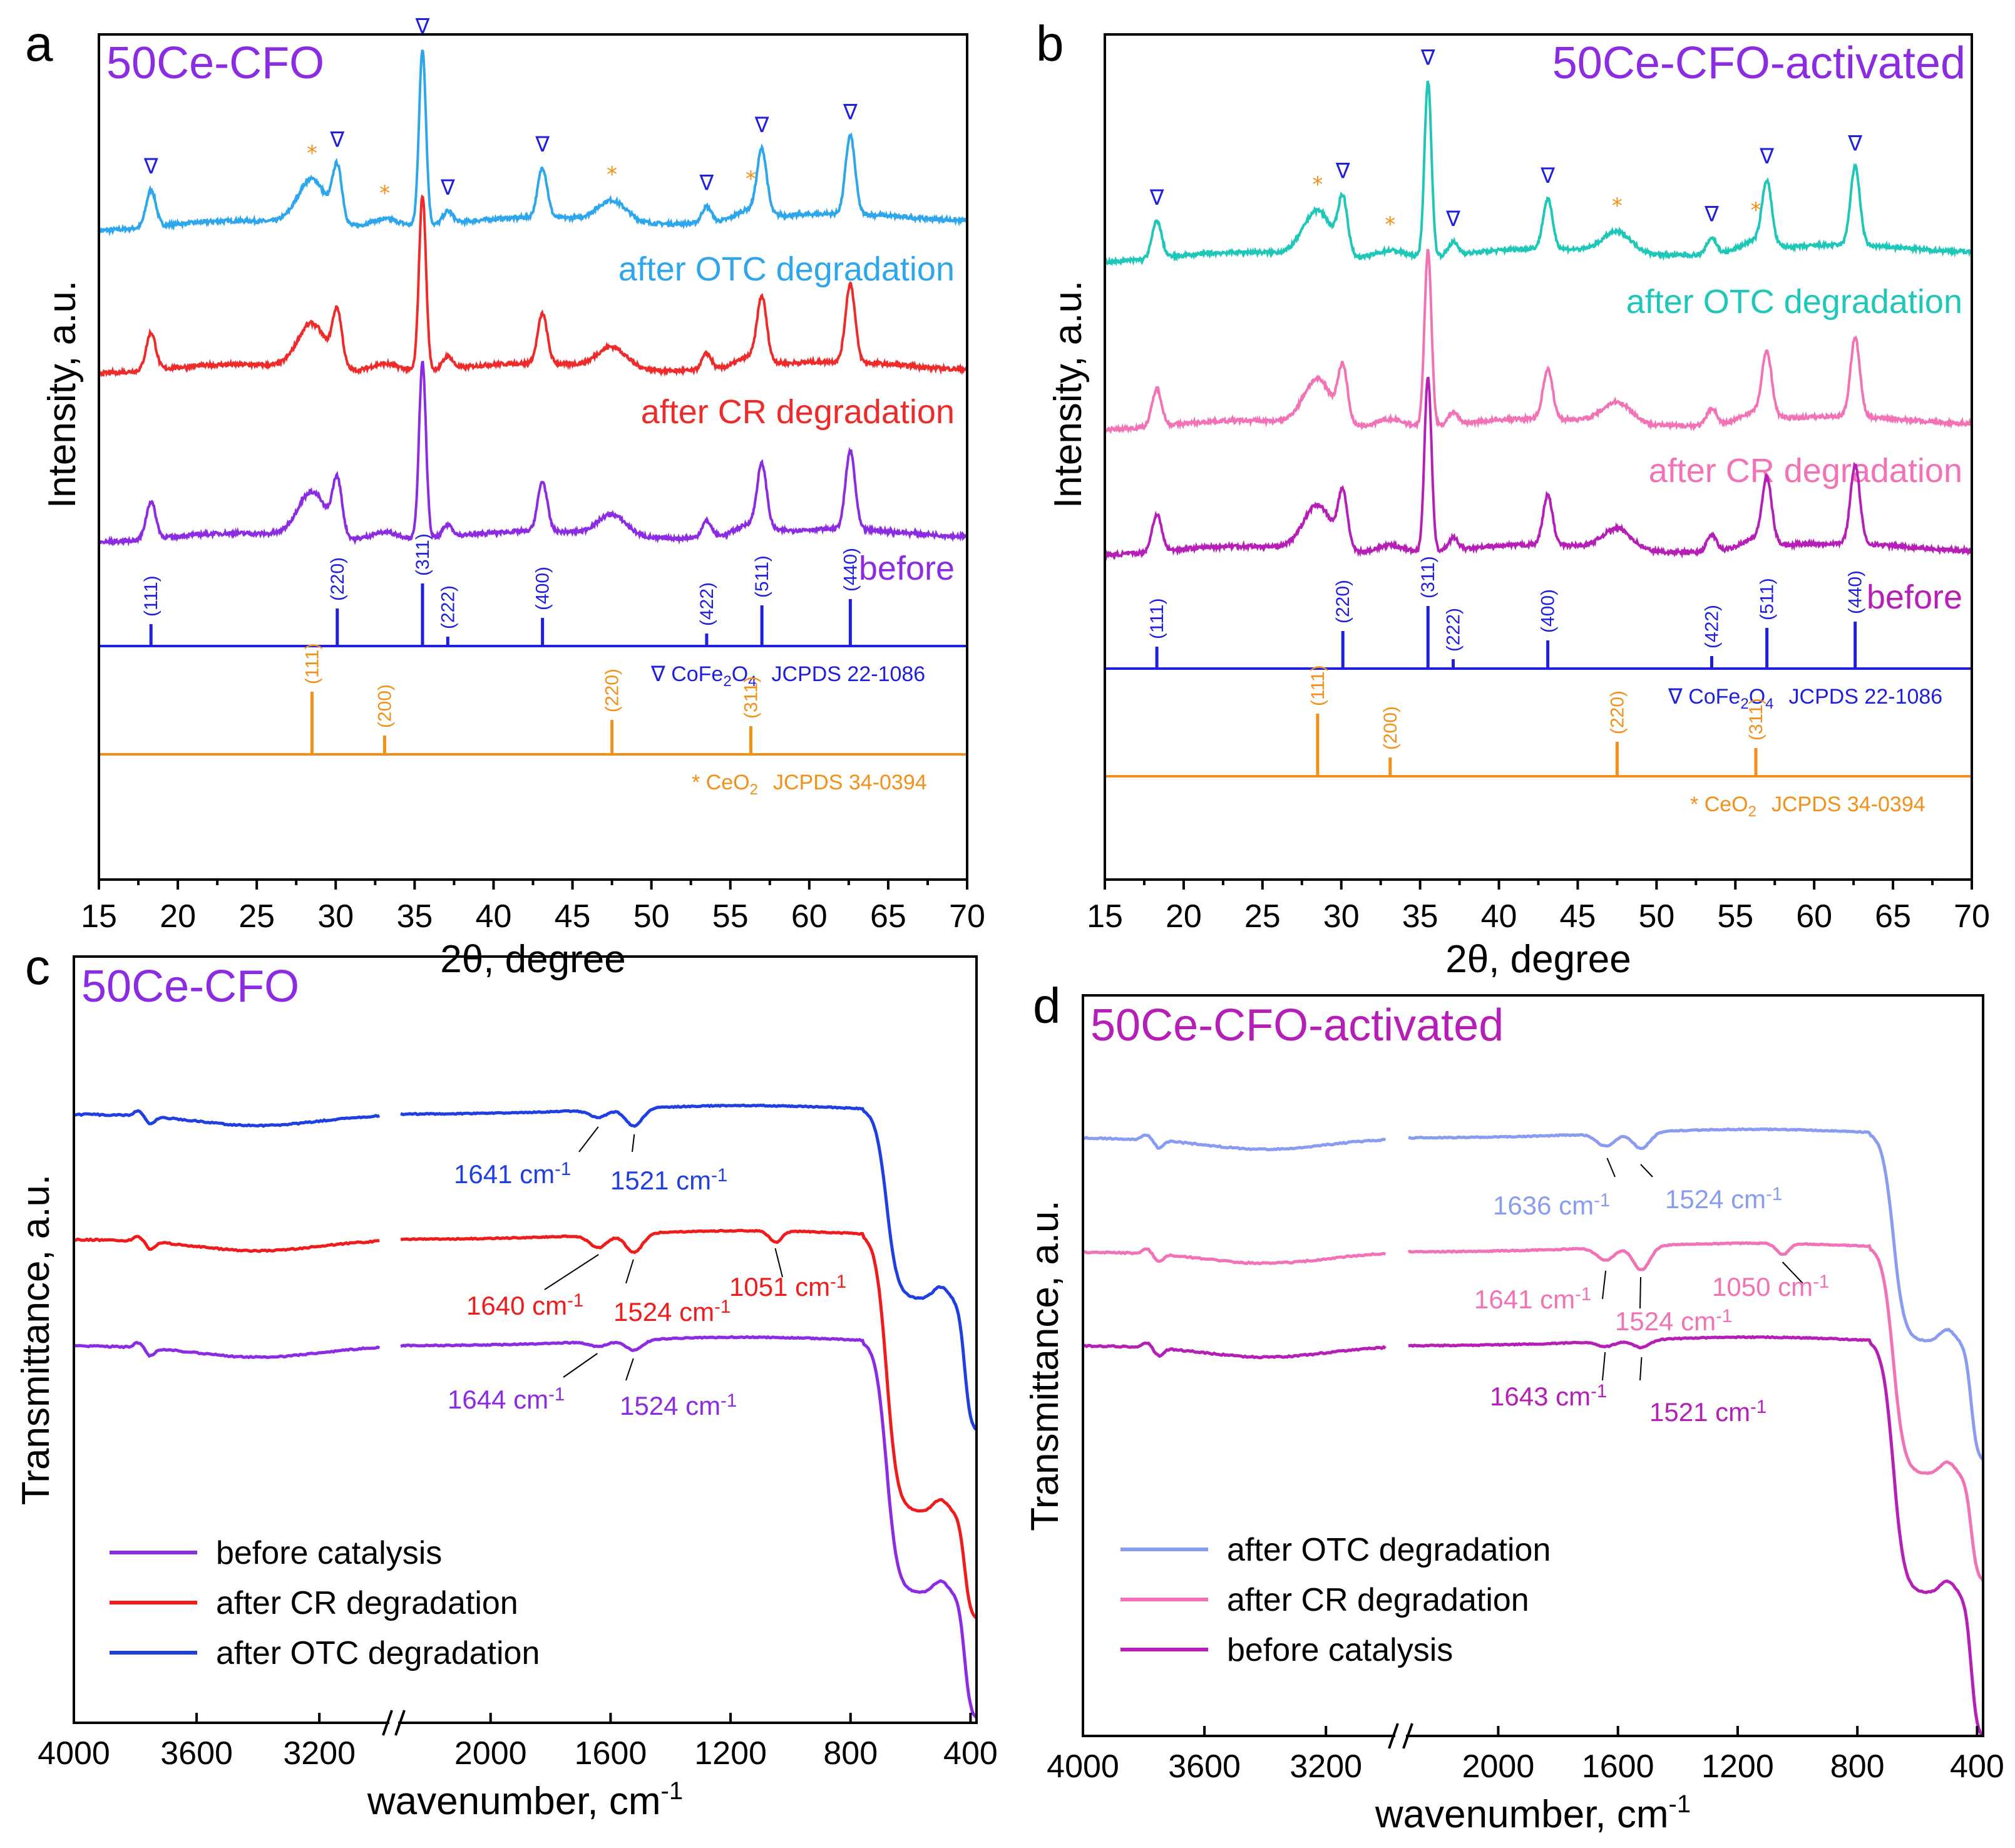  What do you see at coordinates (1977, 1766) in the screenshot?
I see `x-tick-label: 400` at bounding box center [1977, 1766].